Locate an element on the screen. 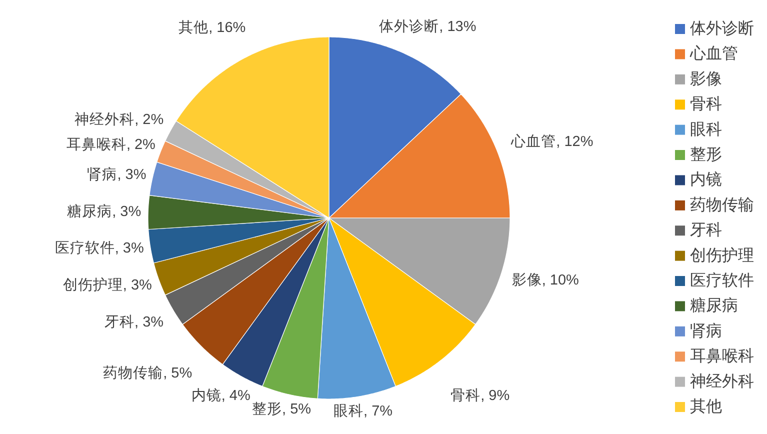 This screenshot has height=434, width=767. legend-label: 眼科 is located at coordinates (706, 129).